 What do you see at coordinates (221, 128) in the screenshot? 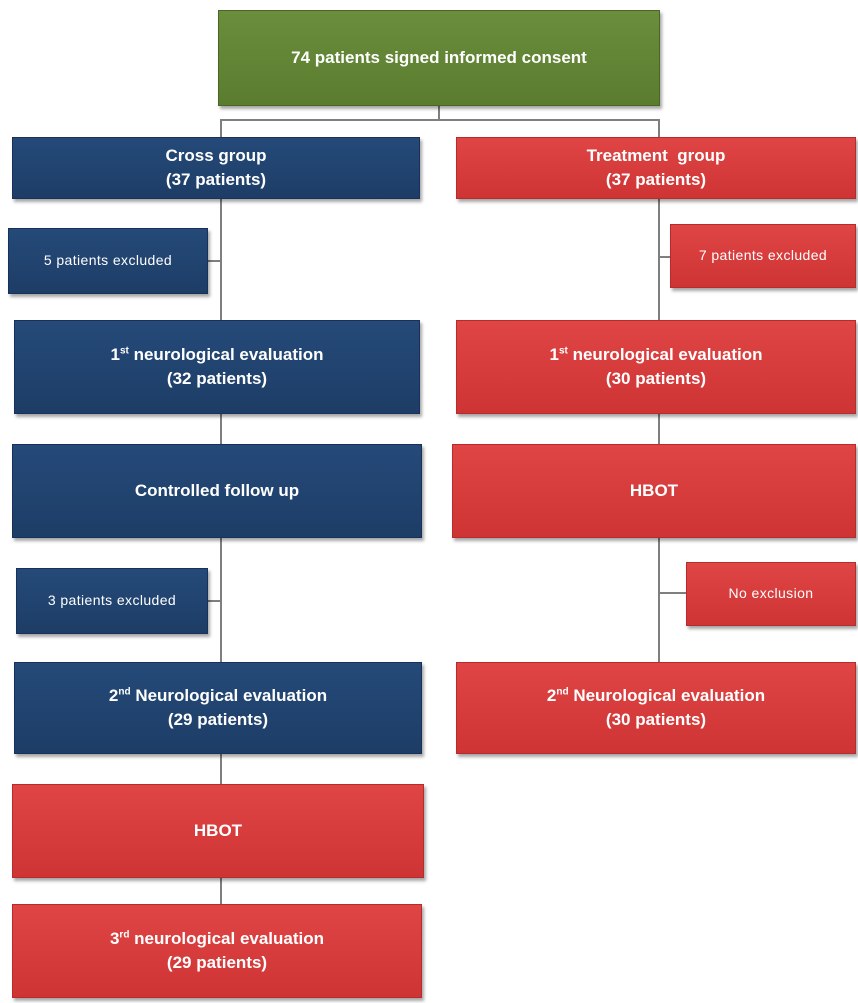
I see `connector-left-drop` at bounding box center [221, 128].